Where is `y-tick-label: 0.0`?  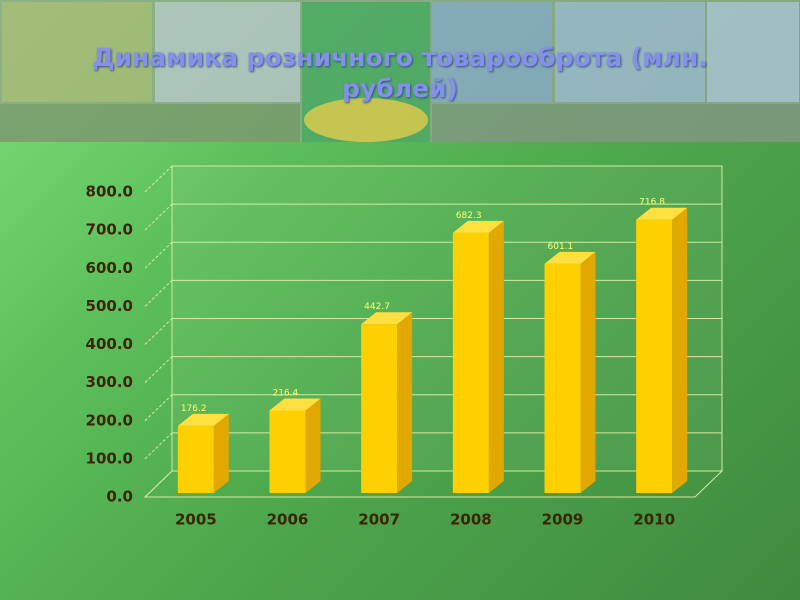 y-tick-label: 0.0 is located at coordinates (119, 497).